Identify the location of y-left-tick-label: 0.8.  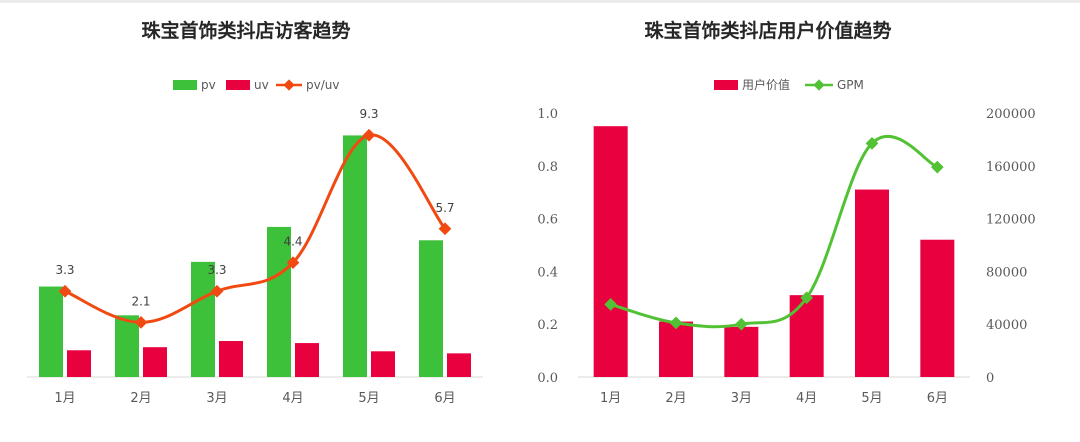
(547, 167).